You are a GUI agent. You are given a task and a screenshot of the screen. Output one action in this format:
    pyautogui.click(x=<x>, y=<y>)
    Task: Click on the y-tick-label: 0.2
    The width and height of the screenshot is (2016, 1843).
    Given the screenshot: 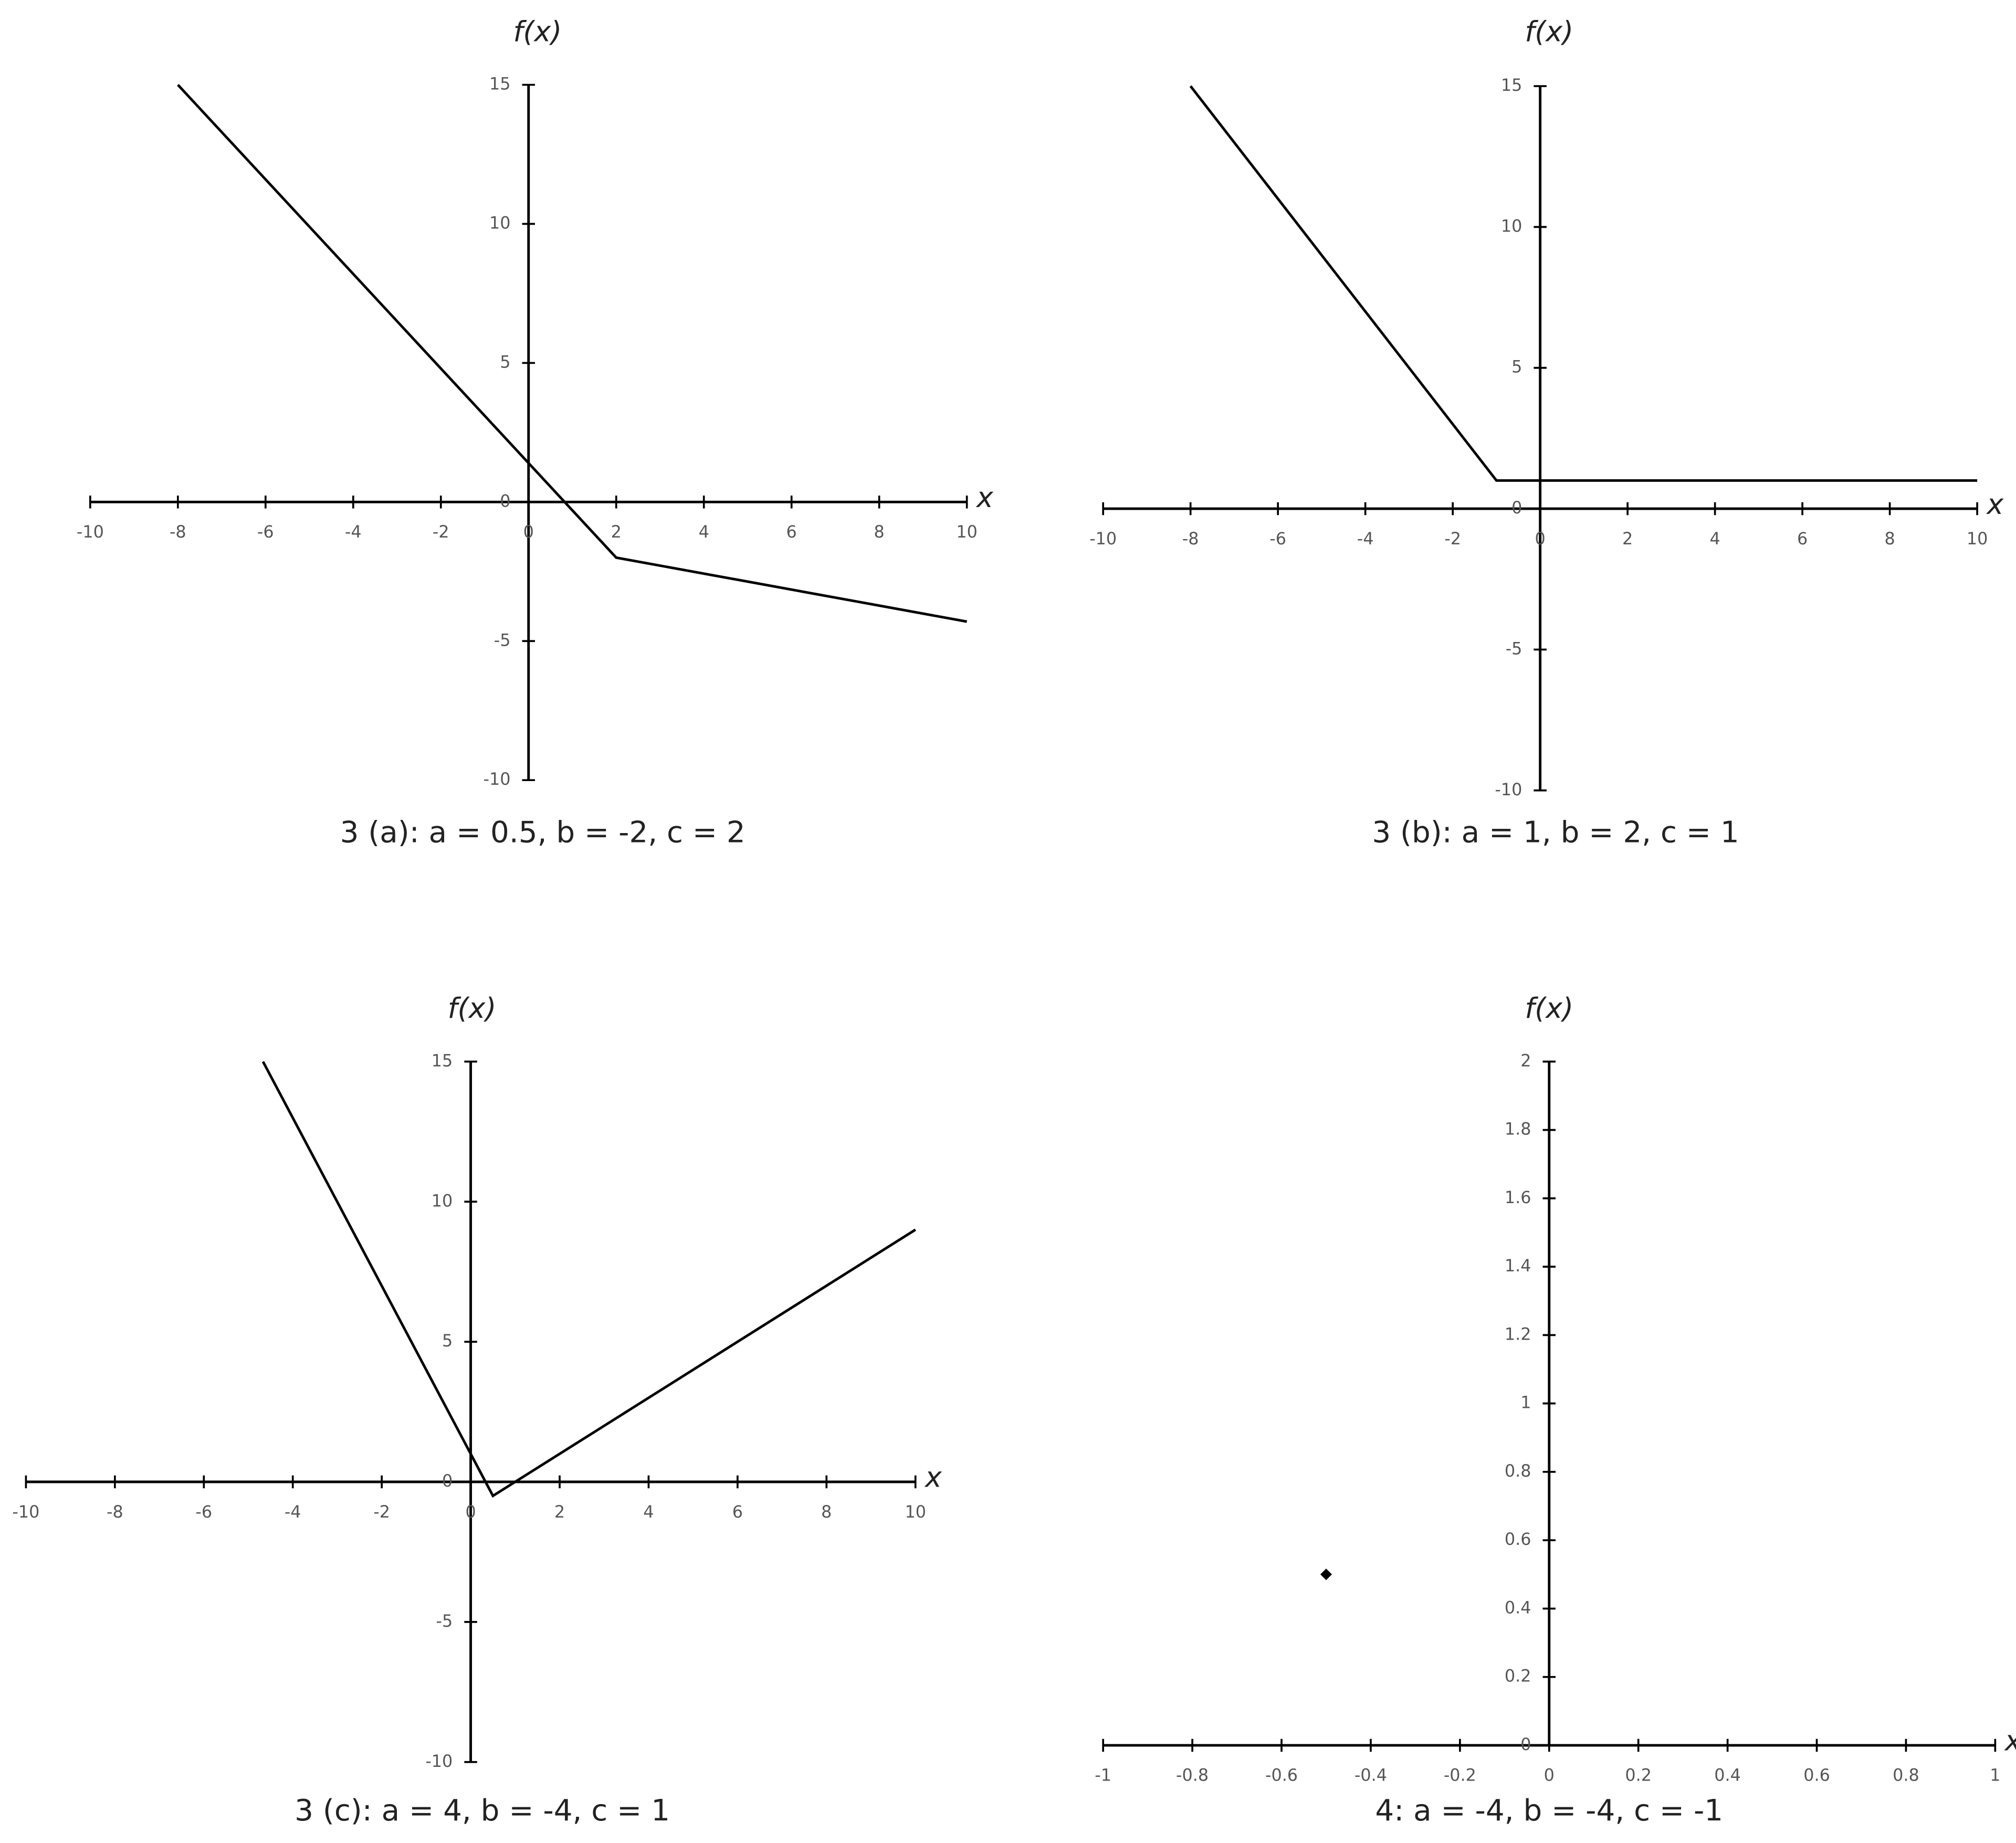 What is the action you would take?
    pyautogui.click(x=1518, y=1676)
    